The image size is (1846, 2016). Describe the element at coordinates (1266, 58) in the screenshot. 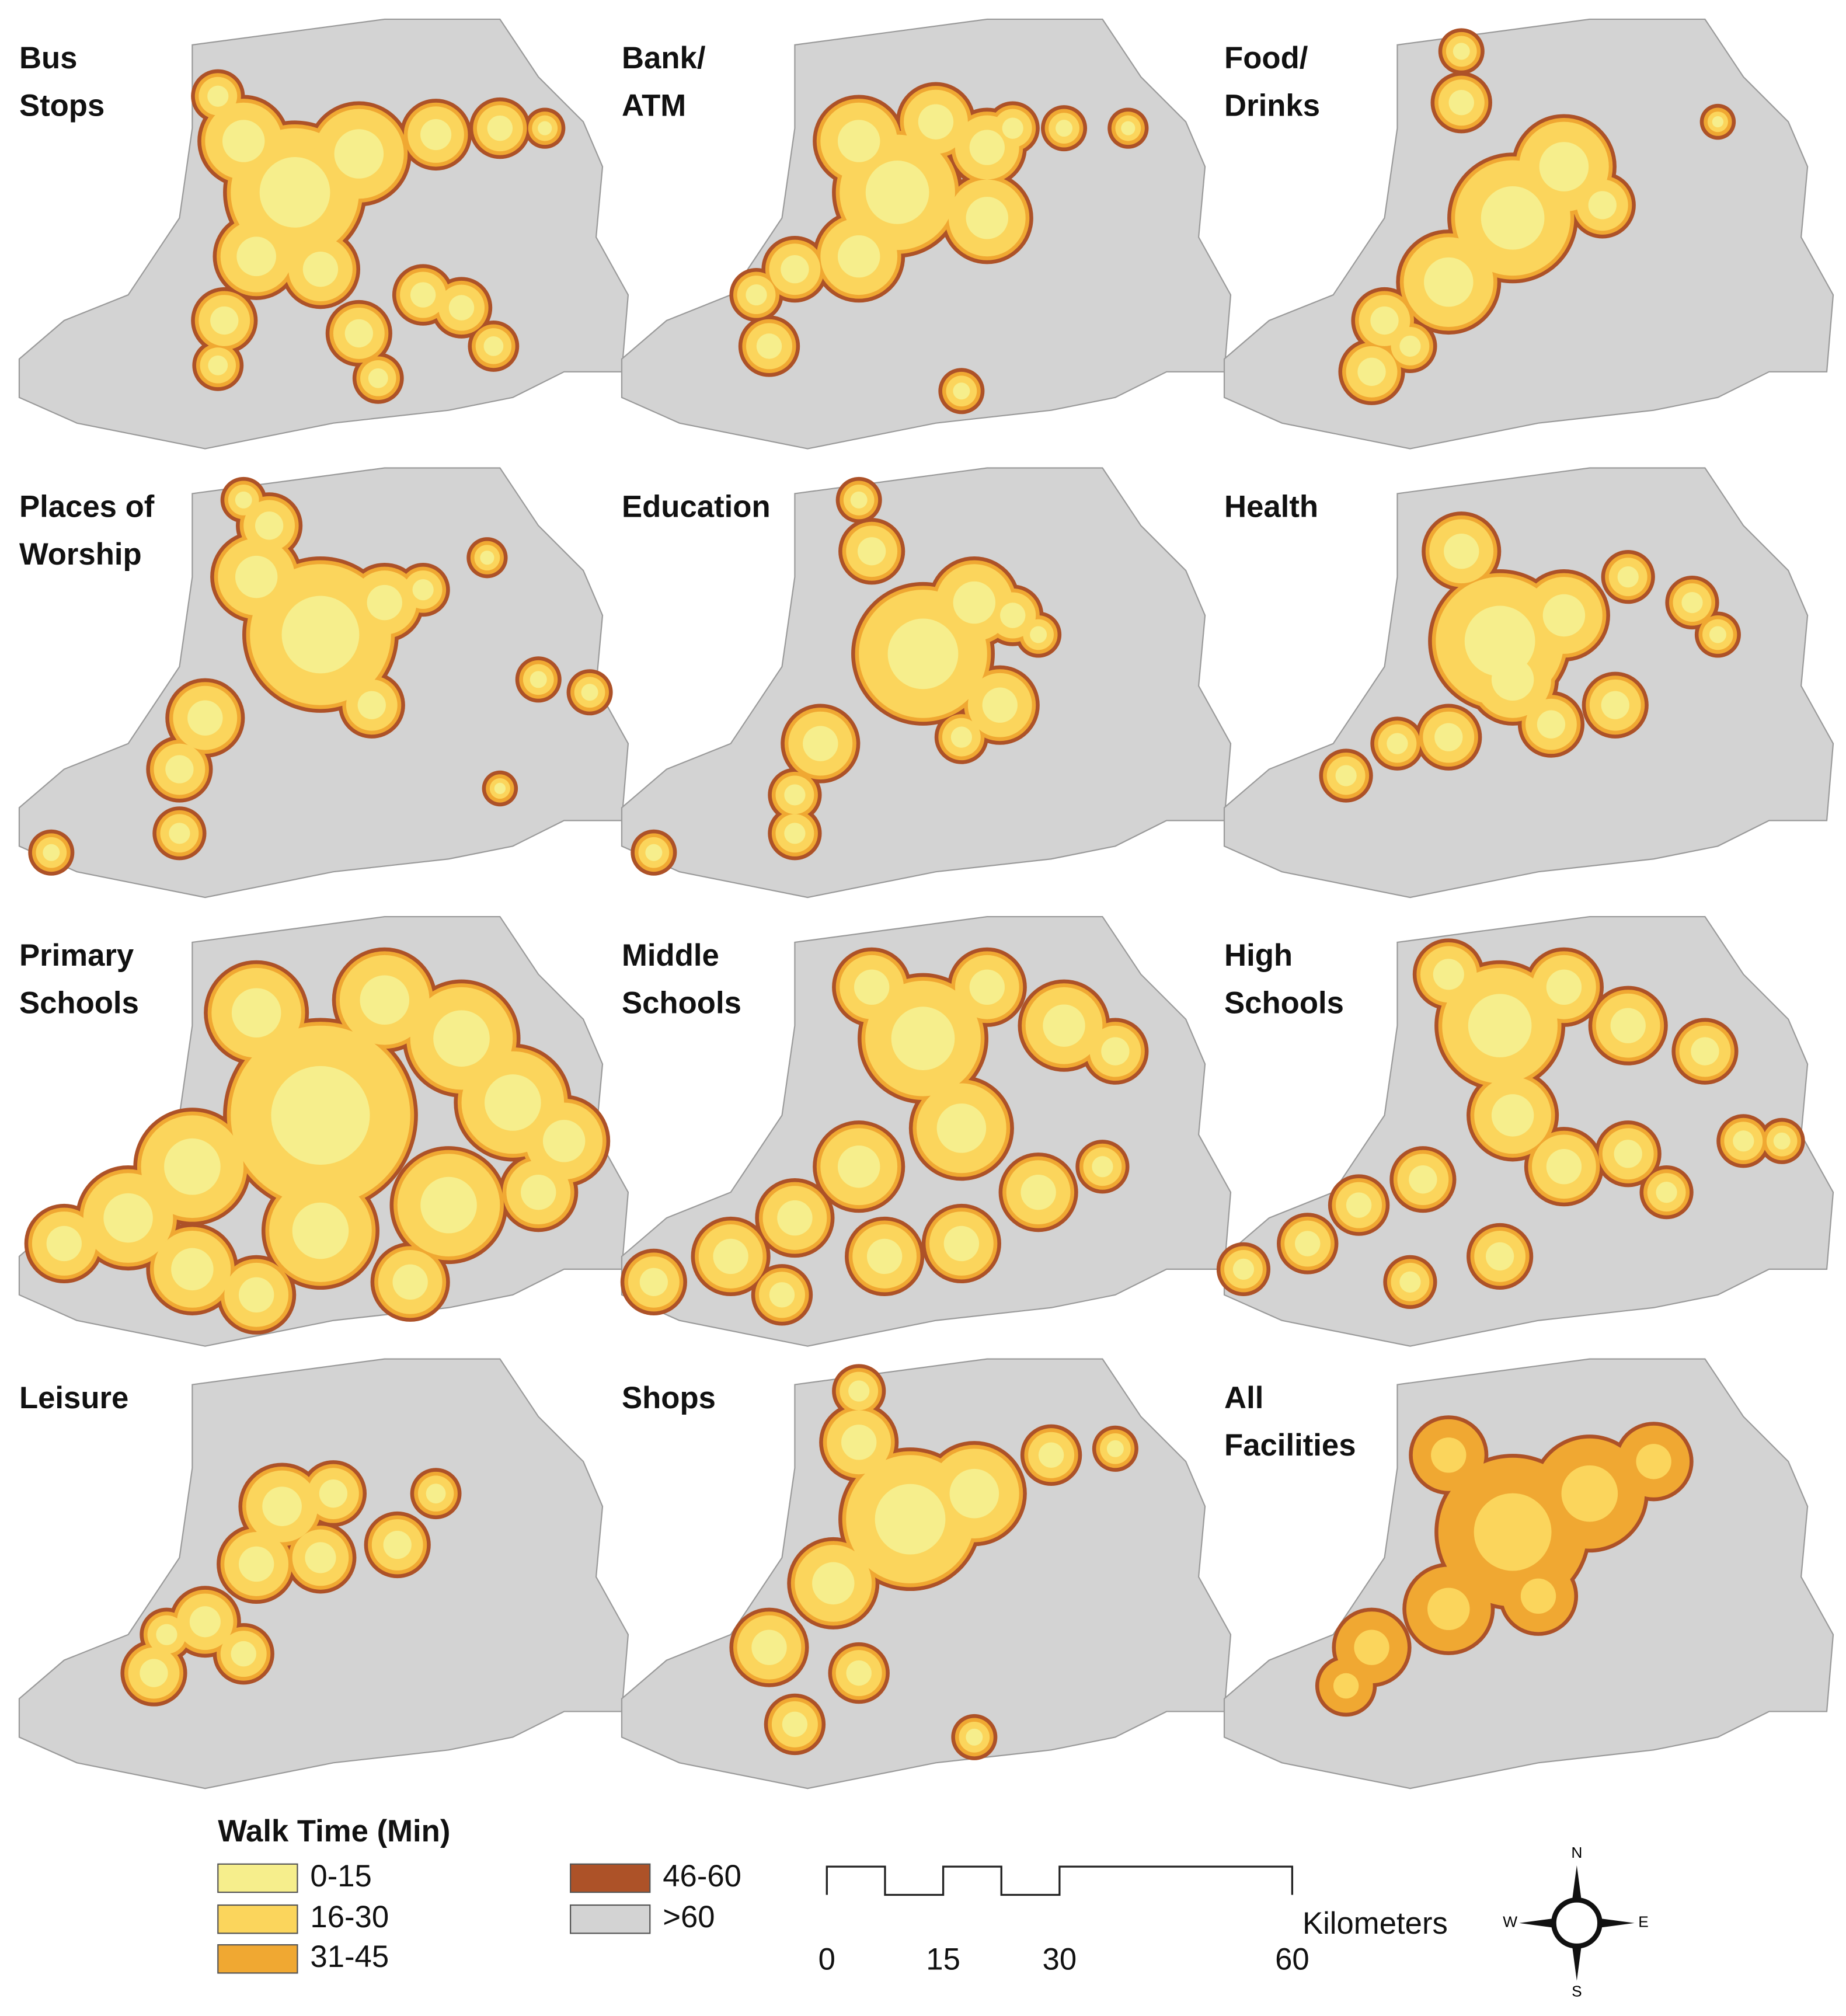

I see `panel-title: Food/` at that location.